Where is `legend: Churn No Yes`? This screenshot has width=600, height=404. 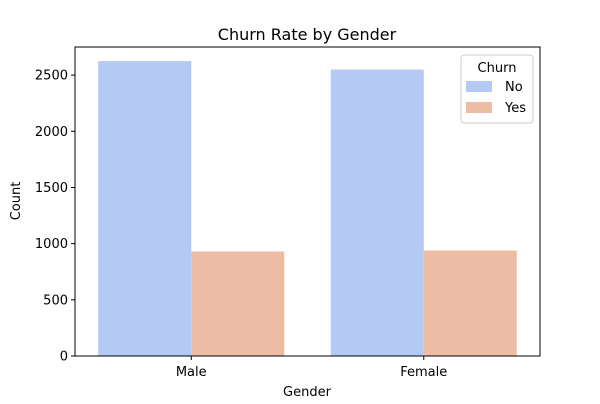
legend: Churn No Yes is located at coordinates (497, 89).